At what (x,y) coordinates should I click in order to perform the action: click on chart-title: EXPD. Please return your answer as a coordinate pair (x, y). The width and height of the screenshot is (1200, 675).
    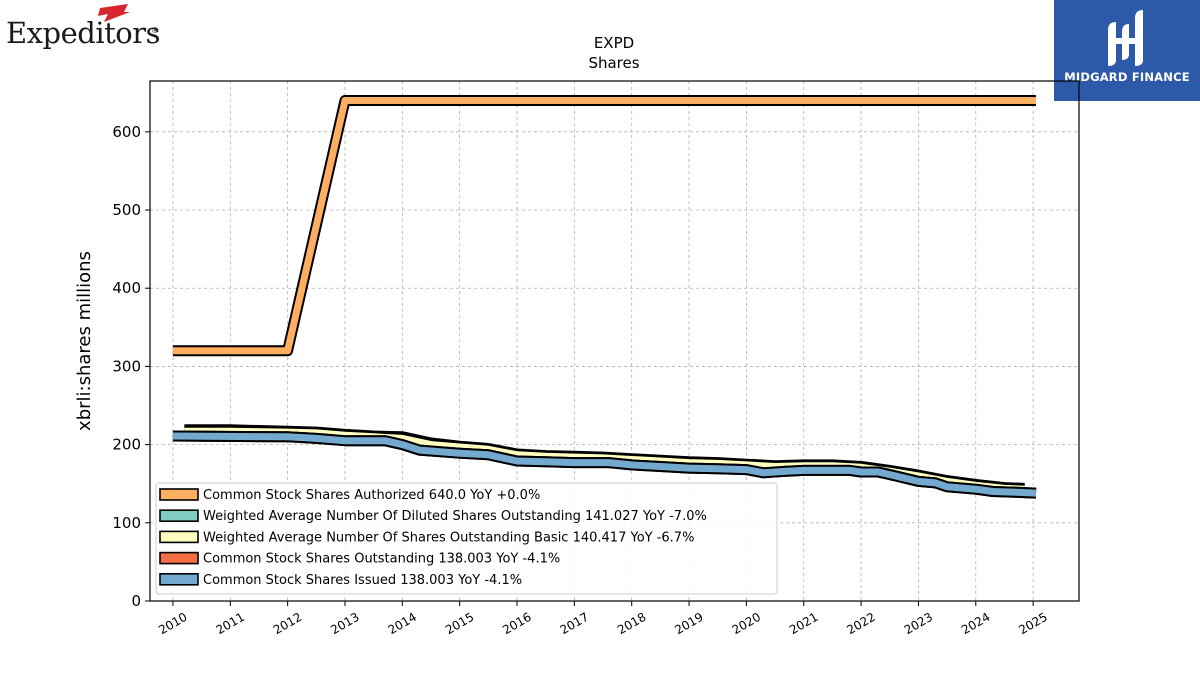
    Looking at the image, I should click on (614, 43).